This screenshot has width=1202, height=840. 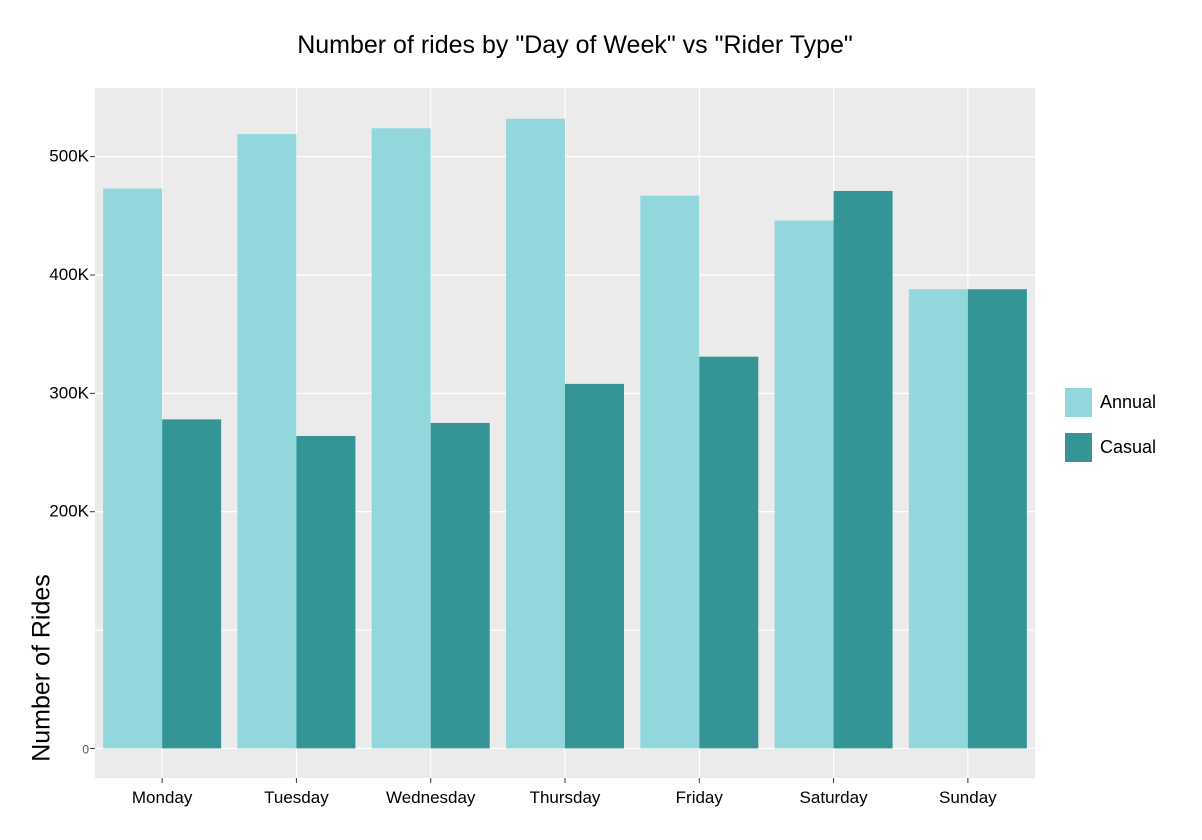 I want to click on legend-item-annual: Annual, so click(x=1110, y=402).